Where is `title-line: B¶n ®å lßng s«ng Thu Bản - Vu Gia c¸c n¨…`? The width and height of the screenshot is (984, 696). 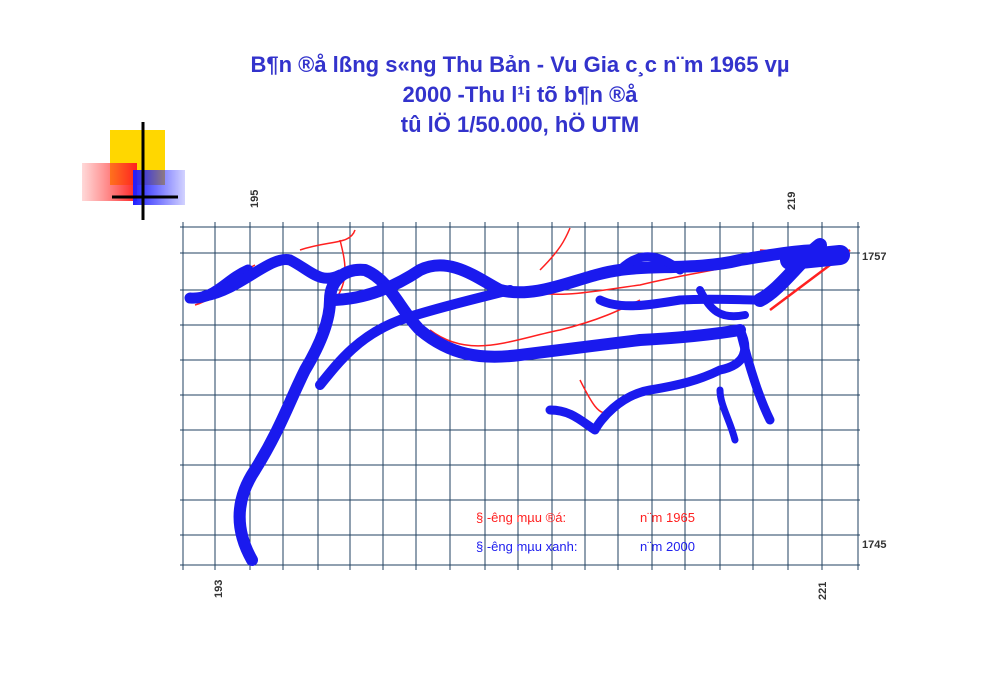
title-line: B¶n ®å lßng s«ng Thu Bản - Vu Gia c¸c n¨… is located at coordinates (520, 64).